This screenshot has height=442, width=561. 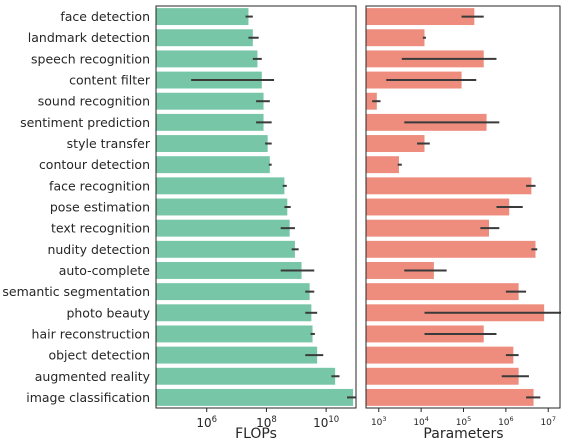 I want to click on flops-bar-face-recognition, so click(x=220, y=186).